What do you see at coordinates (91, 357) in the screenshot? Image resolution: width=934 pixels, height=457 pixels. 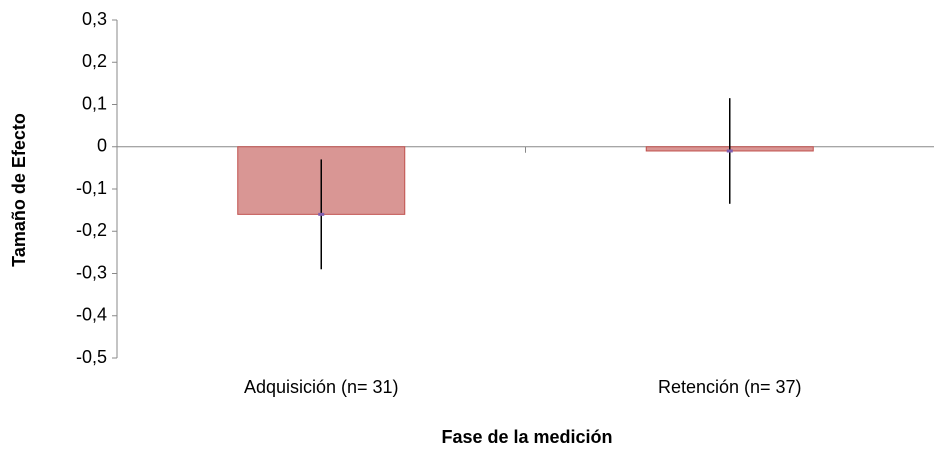 I see `y-tick-label: -0,5` at bounding box center [91, 357].